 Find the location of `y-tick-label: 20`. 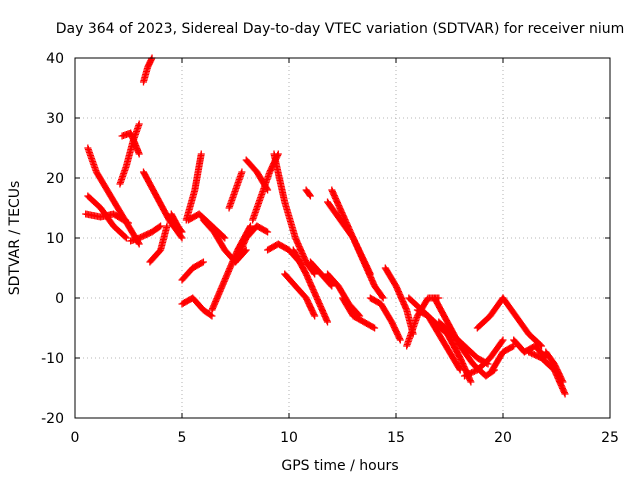

y-tick-label: 20 is located at coordinates (55, 179).